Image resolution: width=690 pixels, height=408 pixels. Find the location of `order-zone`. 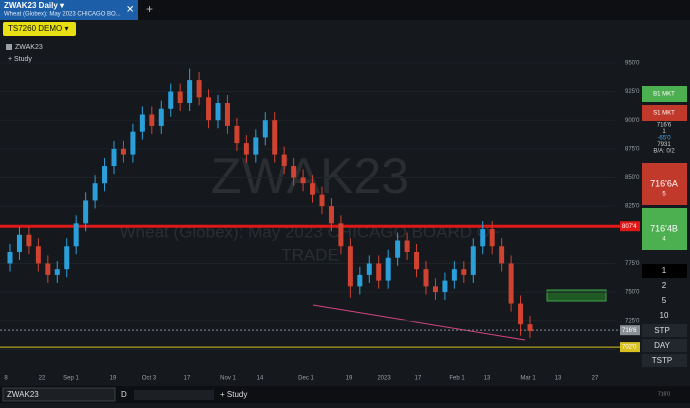

order-zone is located at coordinates (576, 295).